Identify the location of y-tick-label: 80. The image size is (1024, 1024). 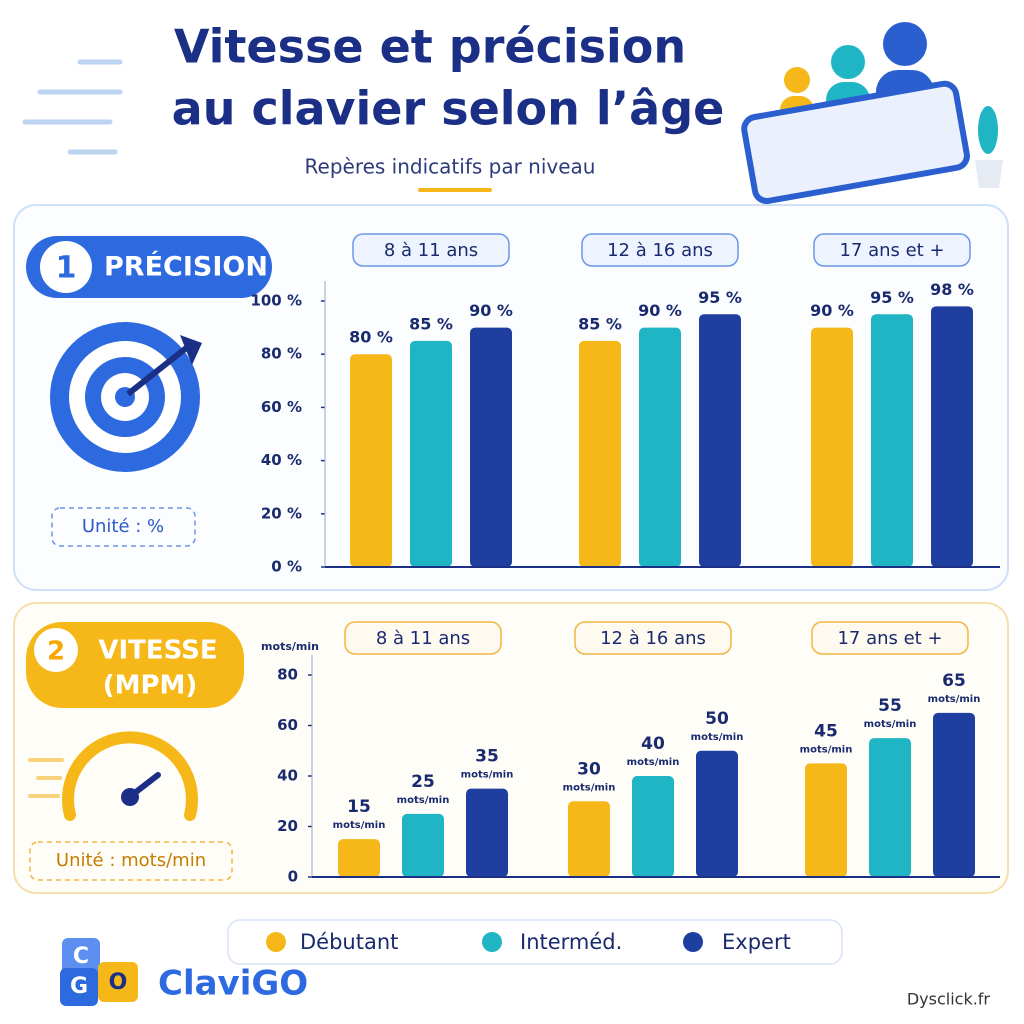
(287, 675).